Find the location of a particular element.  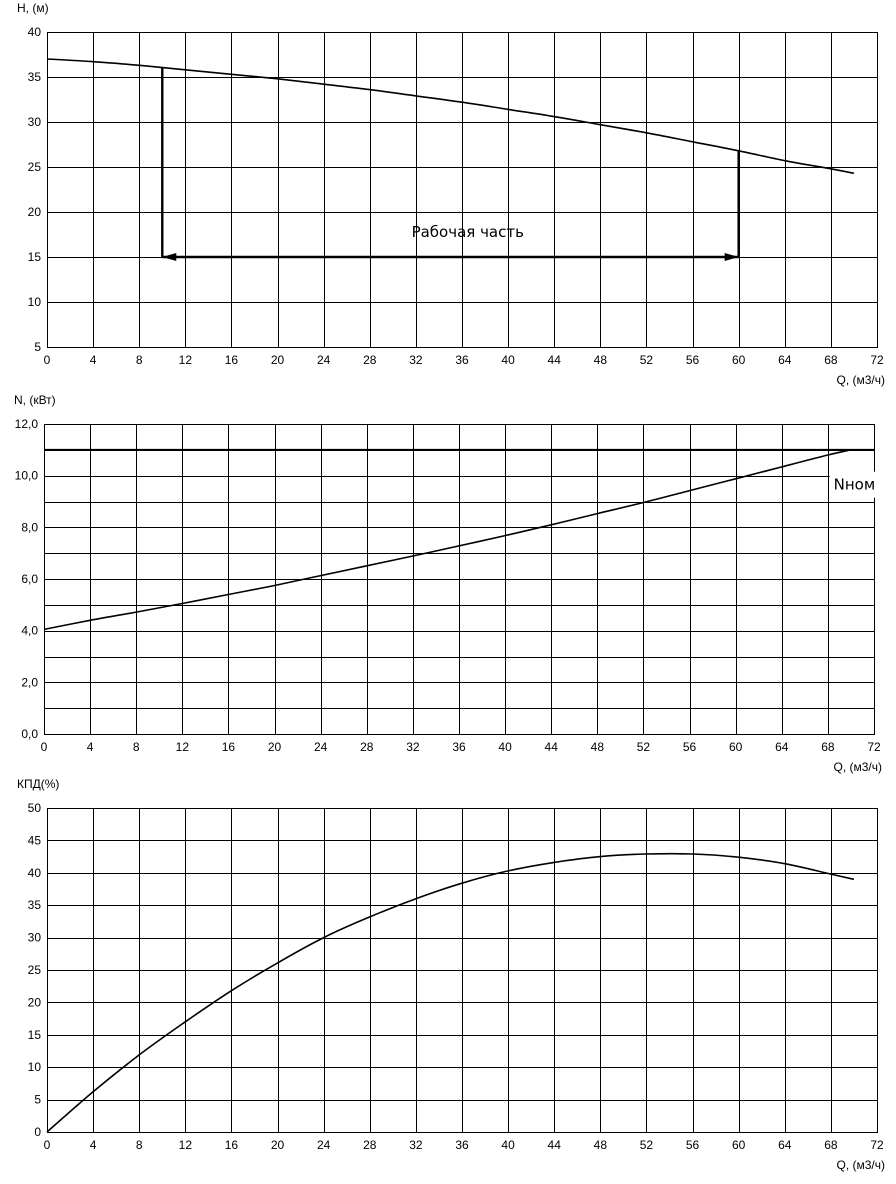

y-tick-label: 8,0 is located at coordinates (29, 527).